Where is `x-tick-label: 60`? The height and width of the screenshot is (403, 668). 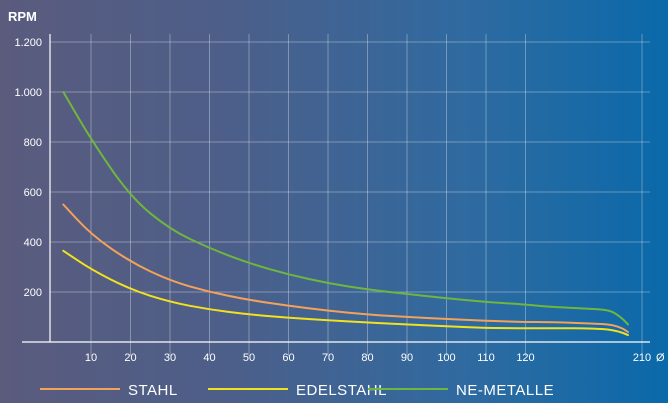
x-tick-label: 60 is located at coordinates (288, 358).